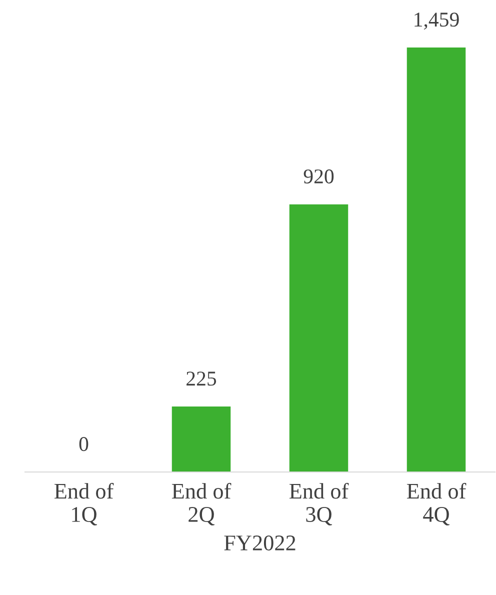  What do you see at coordinates (319, 504) in the screenshot?
I see `x-tick-label: End of 3Q` at bounding box center [319, 504].